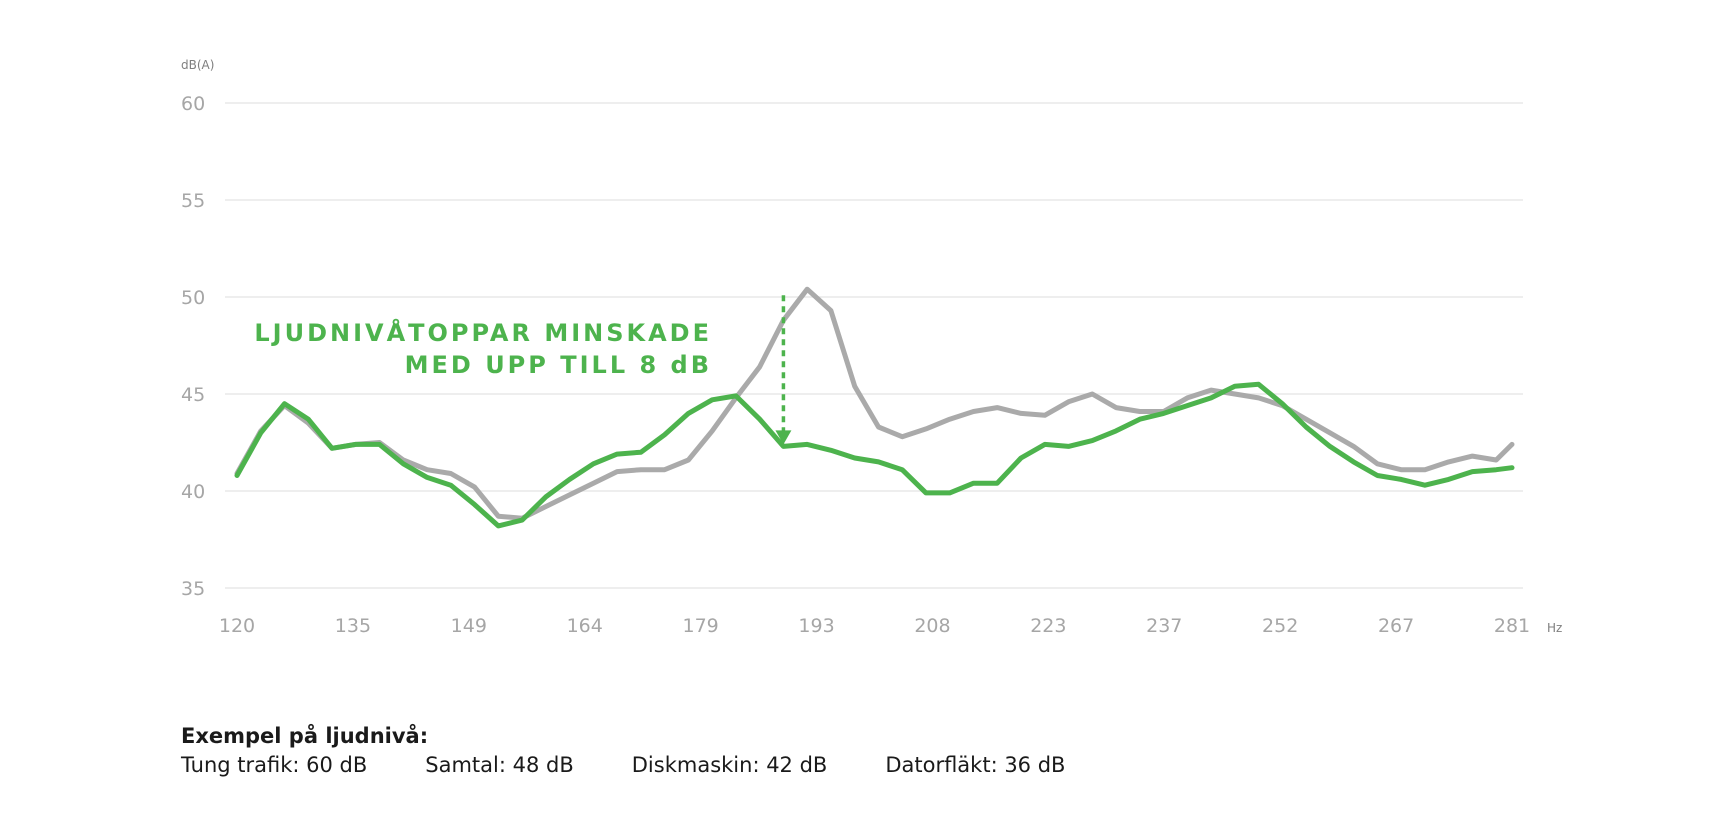 The height and width of the screenshot is (824, 1717). Describe the element at coordinates (274, 765) in the screenshot. I see `example-heavy-traffic: Tung trafik: 60 dB` at that location.